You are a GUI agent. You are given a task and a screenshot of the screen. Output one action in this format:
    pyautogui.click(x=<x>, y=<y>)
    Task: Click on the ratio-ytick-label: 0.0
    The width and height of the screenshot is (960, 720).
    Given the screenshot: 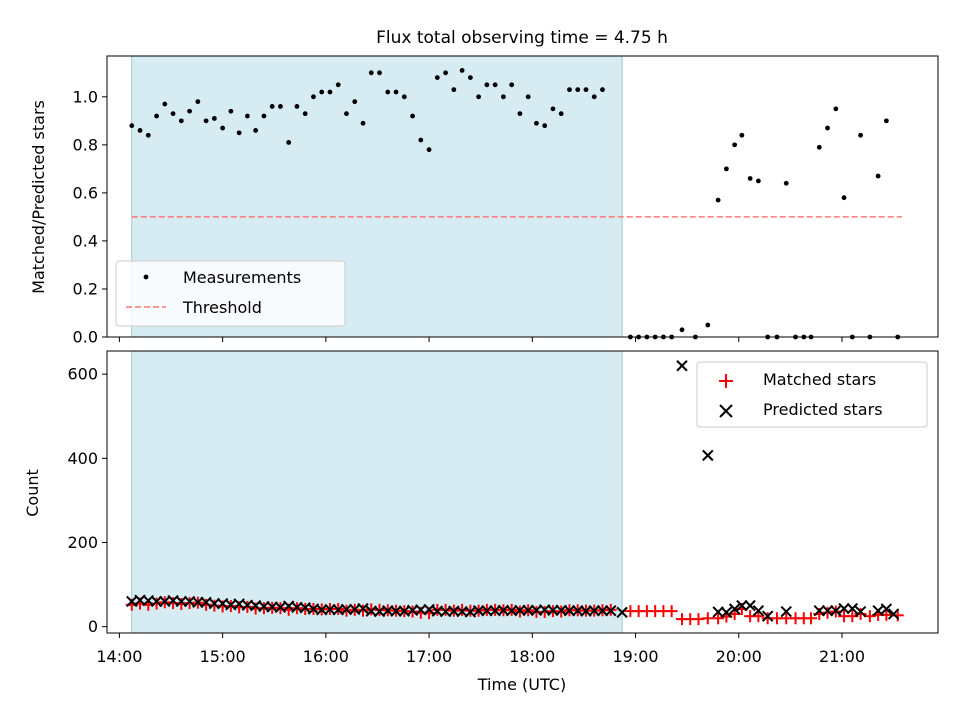 What is the action you would take?
    pyautogui.click(x=85, y=337)
    